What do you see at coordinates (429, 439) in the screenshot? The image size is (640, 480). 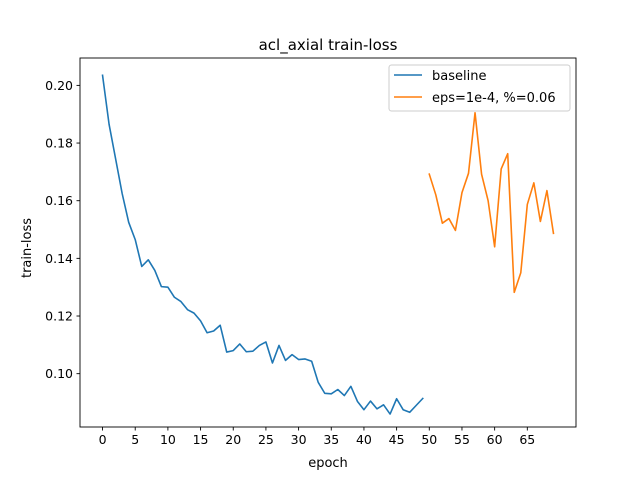 I see `x-tick-label: 50` at bounding box center [429, 439].